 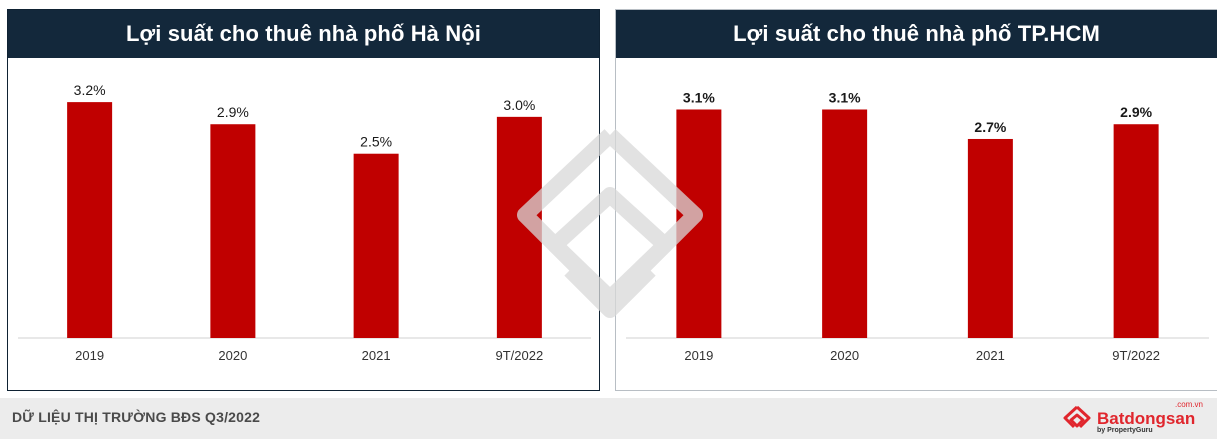 I want to click on logo-house-icon, so click(x=1077, y=417).